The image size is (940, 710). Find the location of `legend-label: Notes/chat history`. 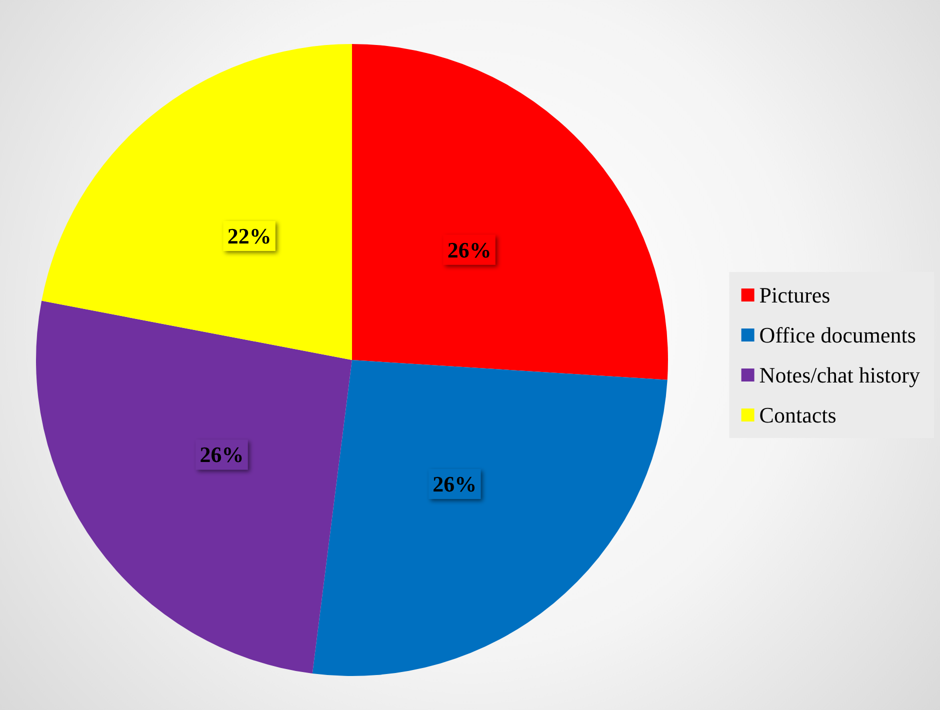

legend-label: Notes/chat history is located at coordinates (839, 375).